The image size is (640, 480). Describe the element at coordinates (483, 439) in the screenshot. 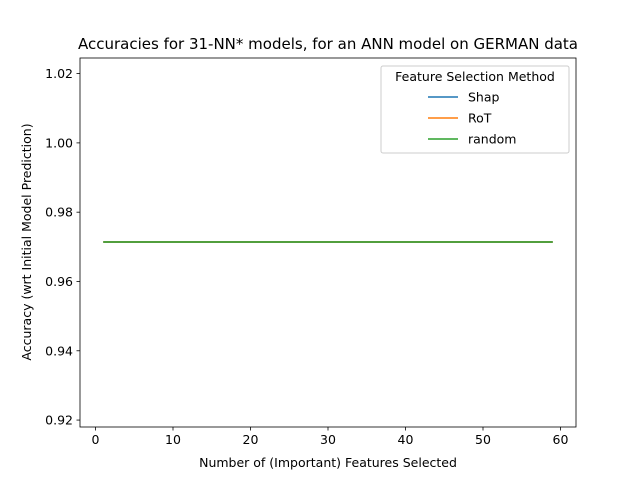

I see `x-tick-label: 50` at that location.